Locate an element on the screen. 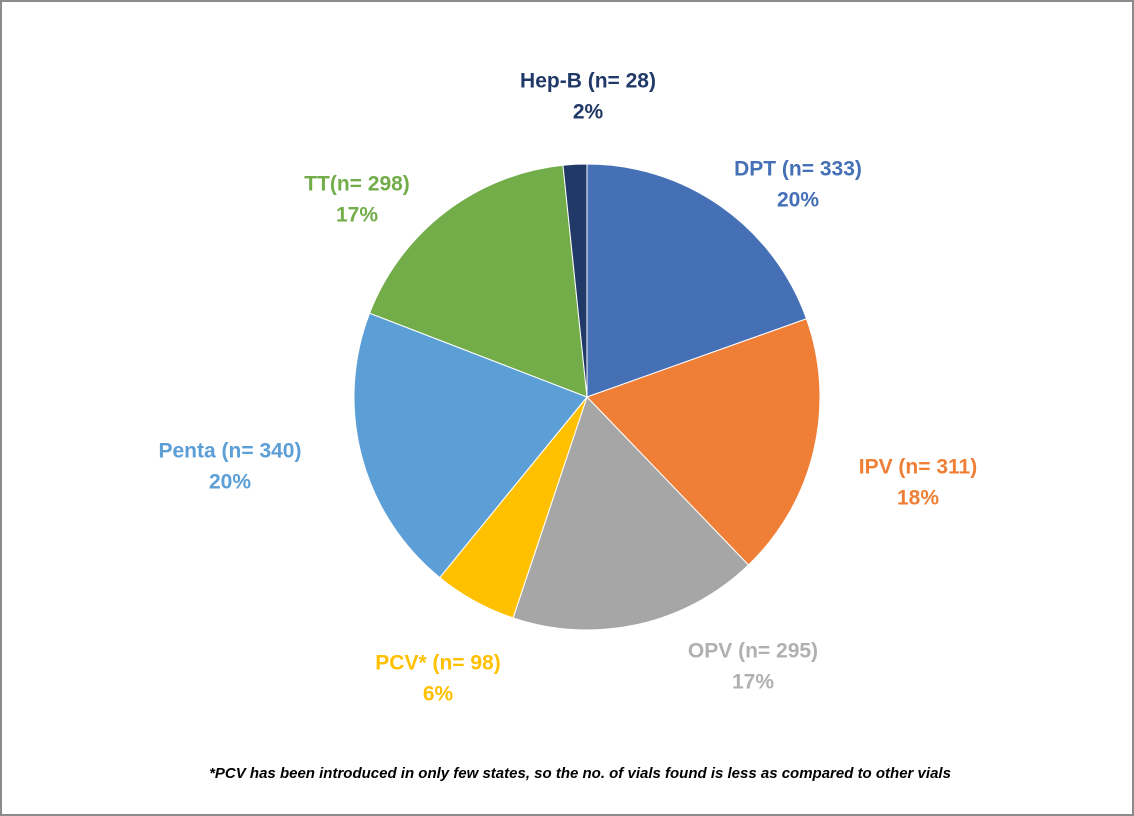 Image resolution: width=1134 pixels, height=816 pixels. slice-label: IPV (n= 311) is located at coordinates (918, 467).